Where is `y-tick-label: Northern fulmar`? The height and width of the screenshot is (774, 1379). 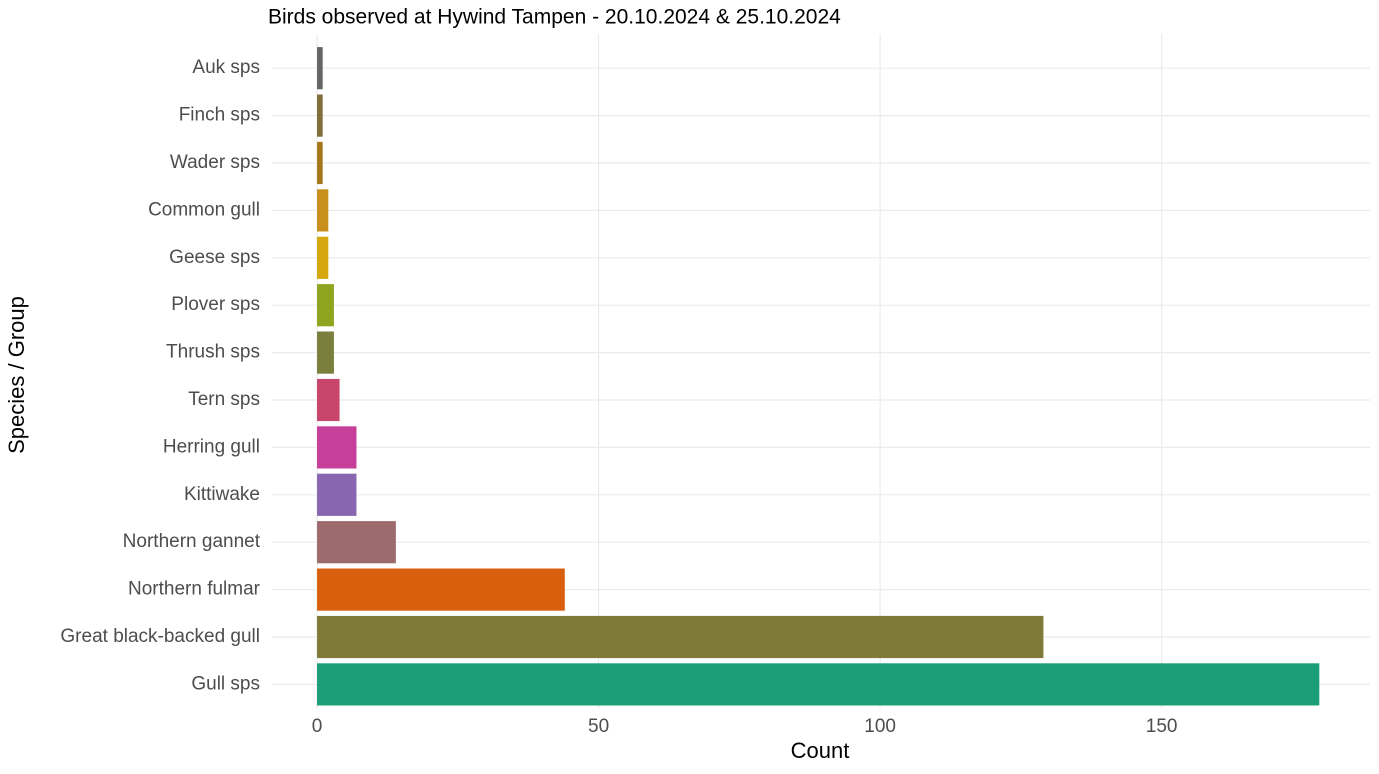
y-tick-label: Northern fulmar is located at coordinates (194, 589).